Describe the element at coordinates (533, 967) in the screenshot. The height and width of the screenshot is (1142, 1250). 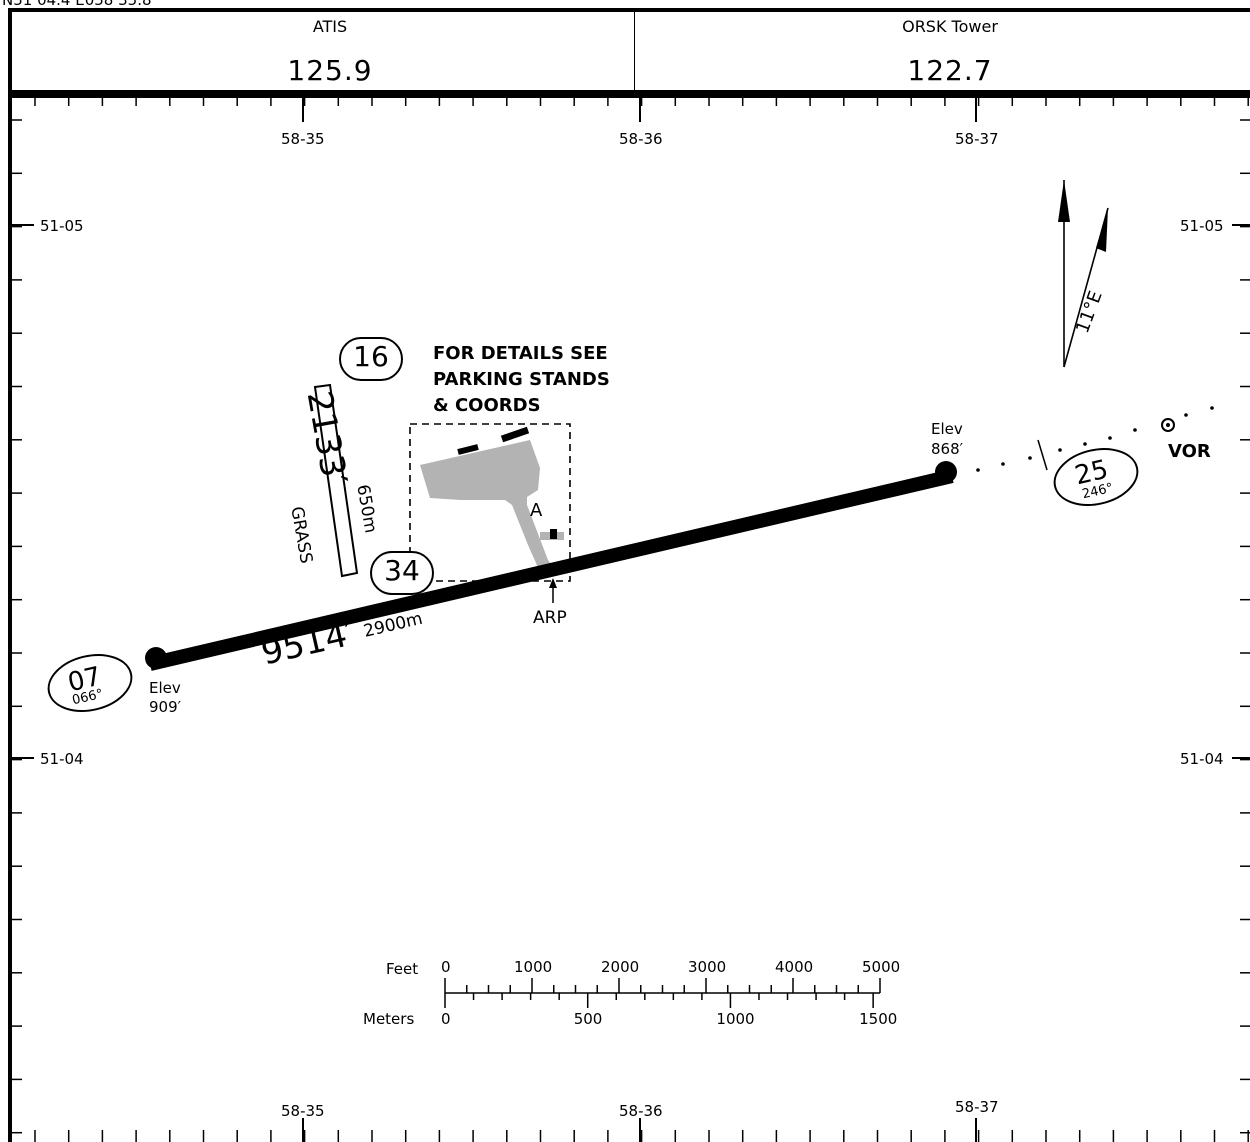
I see `scale-feet-value: 1000` at that location.